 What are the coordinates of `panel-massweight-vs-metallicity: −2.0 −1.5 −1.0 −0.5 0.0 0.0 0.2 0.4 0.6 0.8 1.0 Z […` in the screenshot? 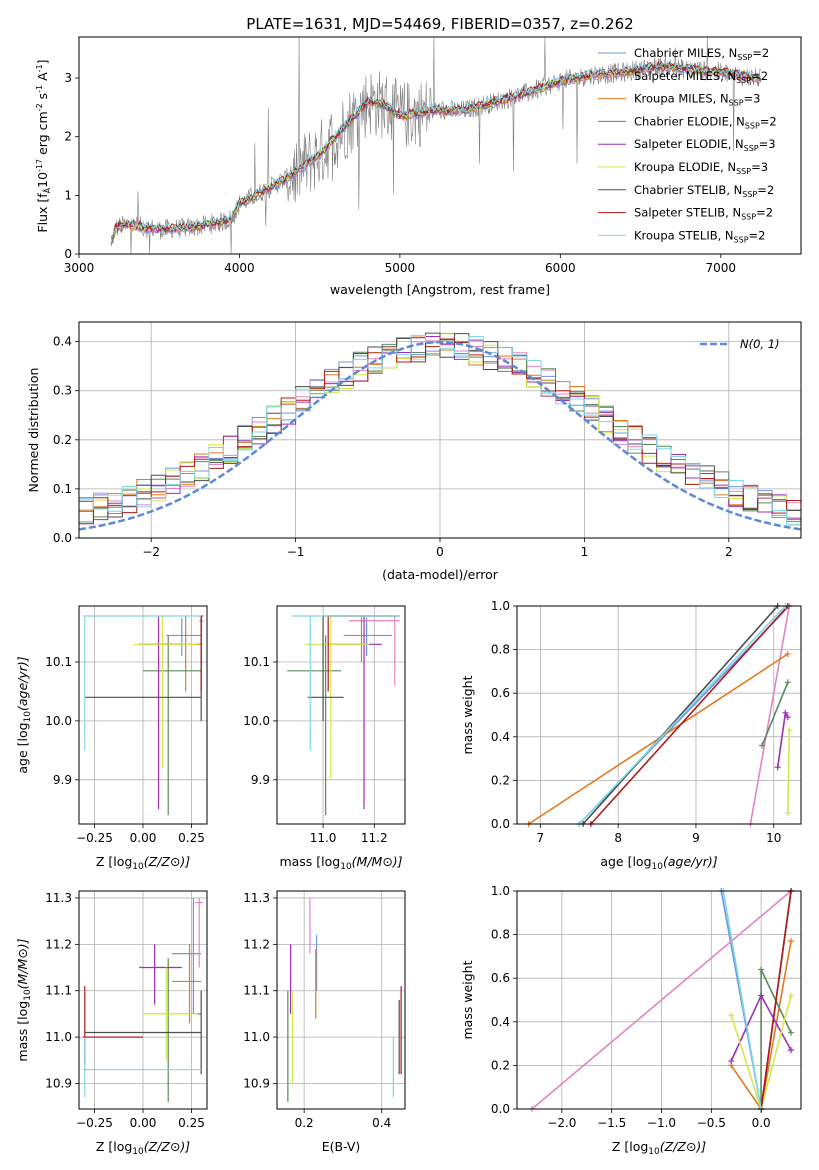 It's located at (631, 1020).